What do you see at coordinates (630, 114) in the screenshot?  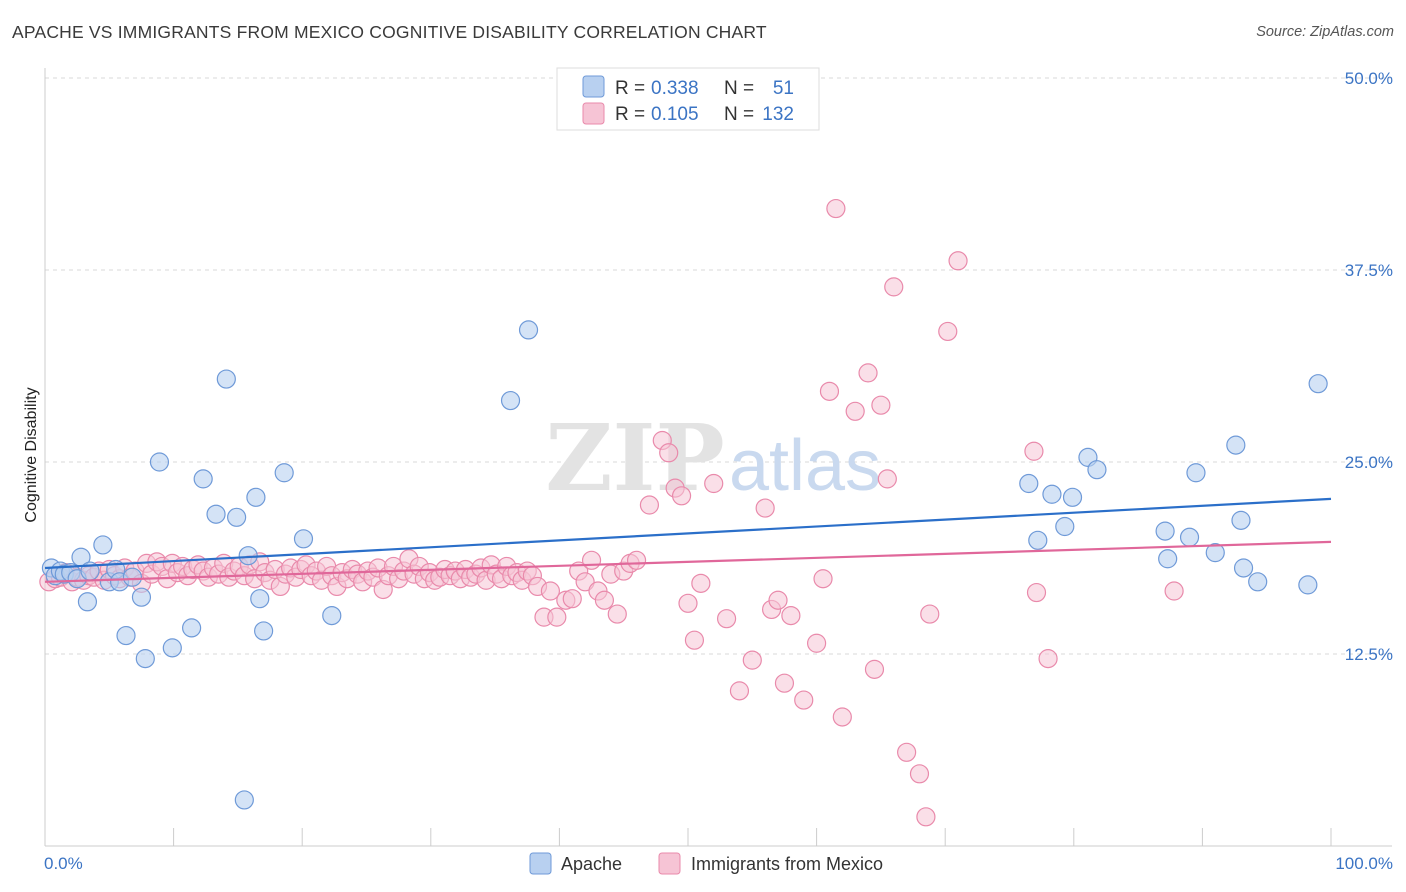 I see `legend-r-label-2: R =` at bounding box center [630, 114].